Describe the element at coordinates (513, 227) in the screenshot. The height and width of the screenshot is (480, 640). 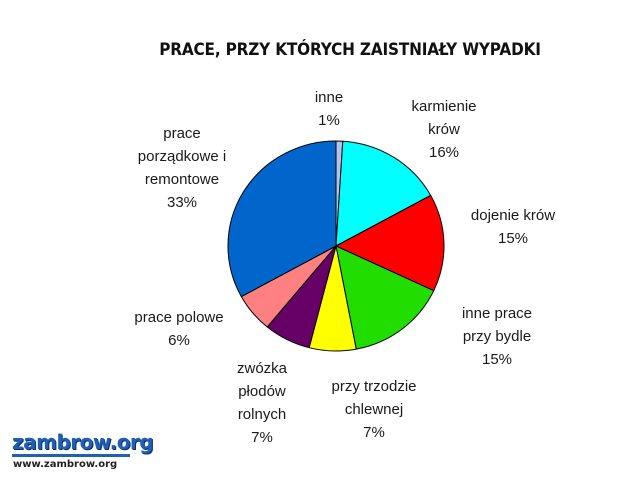
I see `slice-label-2: dojenie krów 15%` at that location.